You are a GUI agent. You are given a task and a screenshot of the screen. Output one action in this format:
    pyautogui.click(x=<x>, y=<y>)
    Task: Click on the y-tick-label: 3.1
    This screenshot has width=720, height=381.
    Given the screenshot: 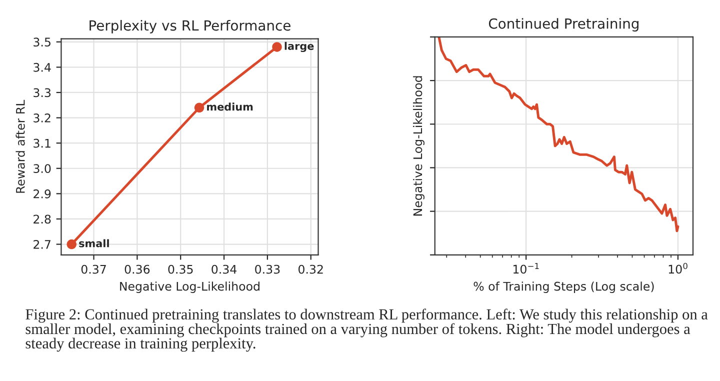 What is the action you would take?
    pyautogui.click(x=42, y=143)
    